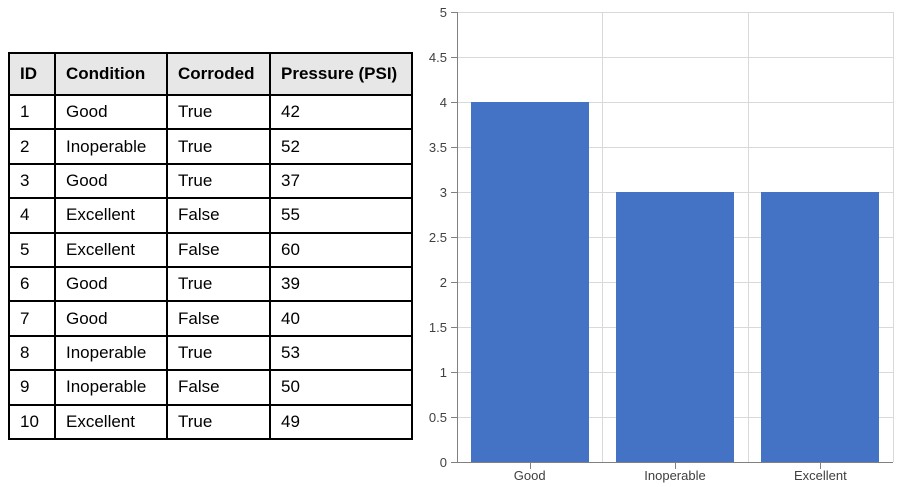  I want to click on table-cell: 2, so click(32, 146).